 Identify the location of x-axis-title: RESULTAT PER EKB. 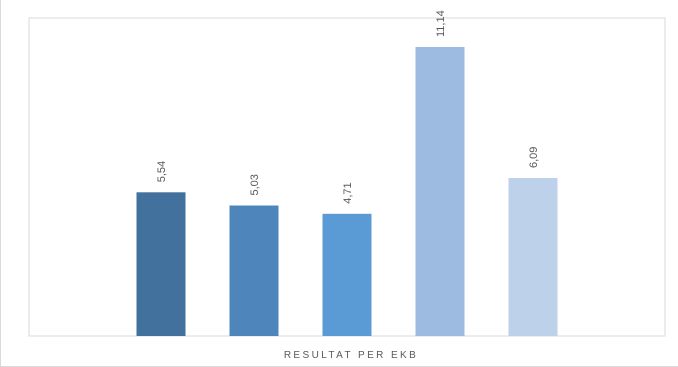
(351, 355).